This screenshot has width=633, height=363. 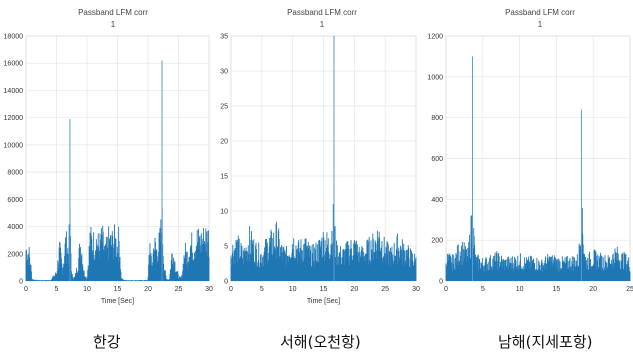 What do you see at coordinates (483, 289) in the screenshot?
I see `x-tick-label-2-1: 5` at bounding box center [483, 289].